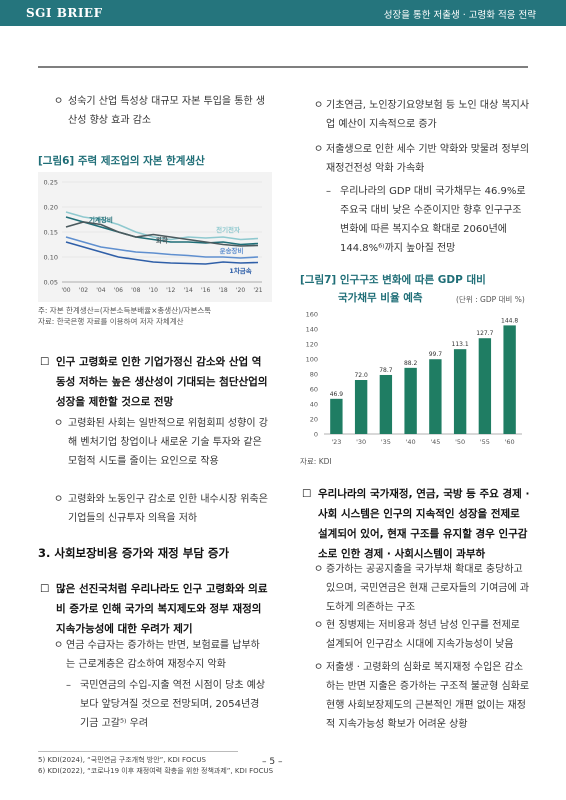 The width and height of the screenshot is (566, 800). I want to click on page-number: – 5 –, so click(272, 762).